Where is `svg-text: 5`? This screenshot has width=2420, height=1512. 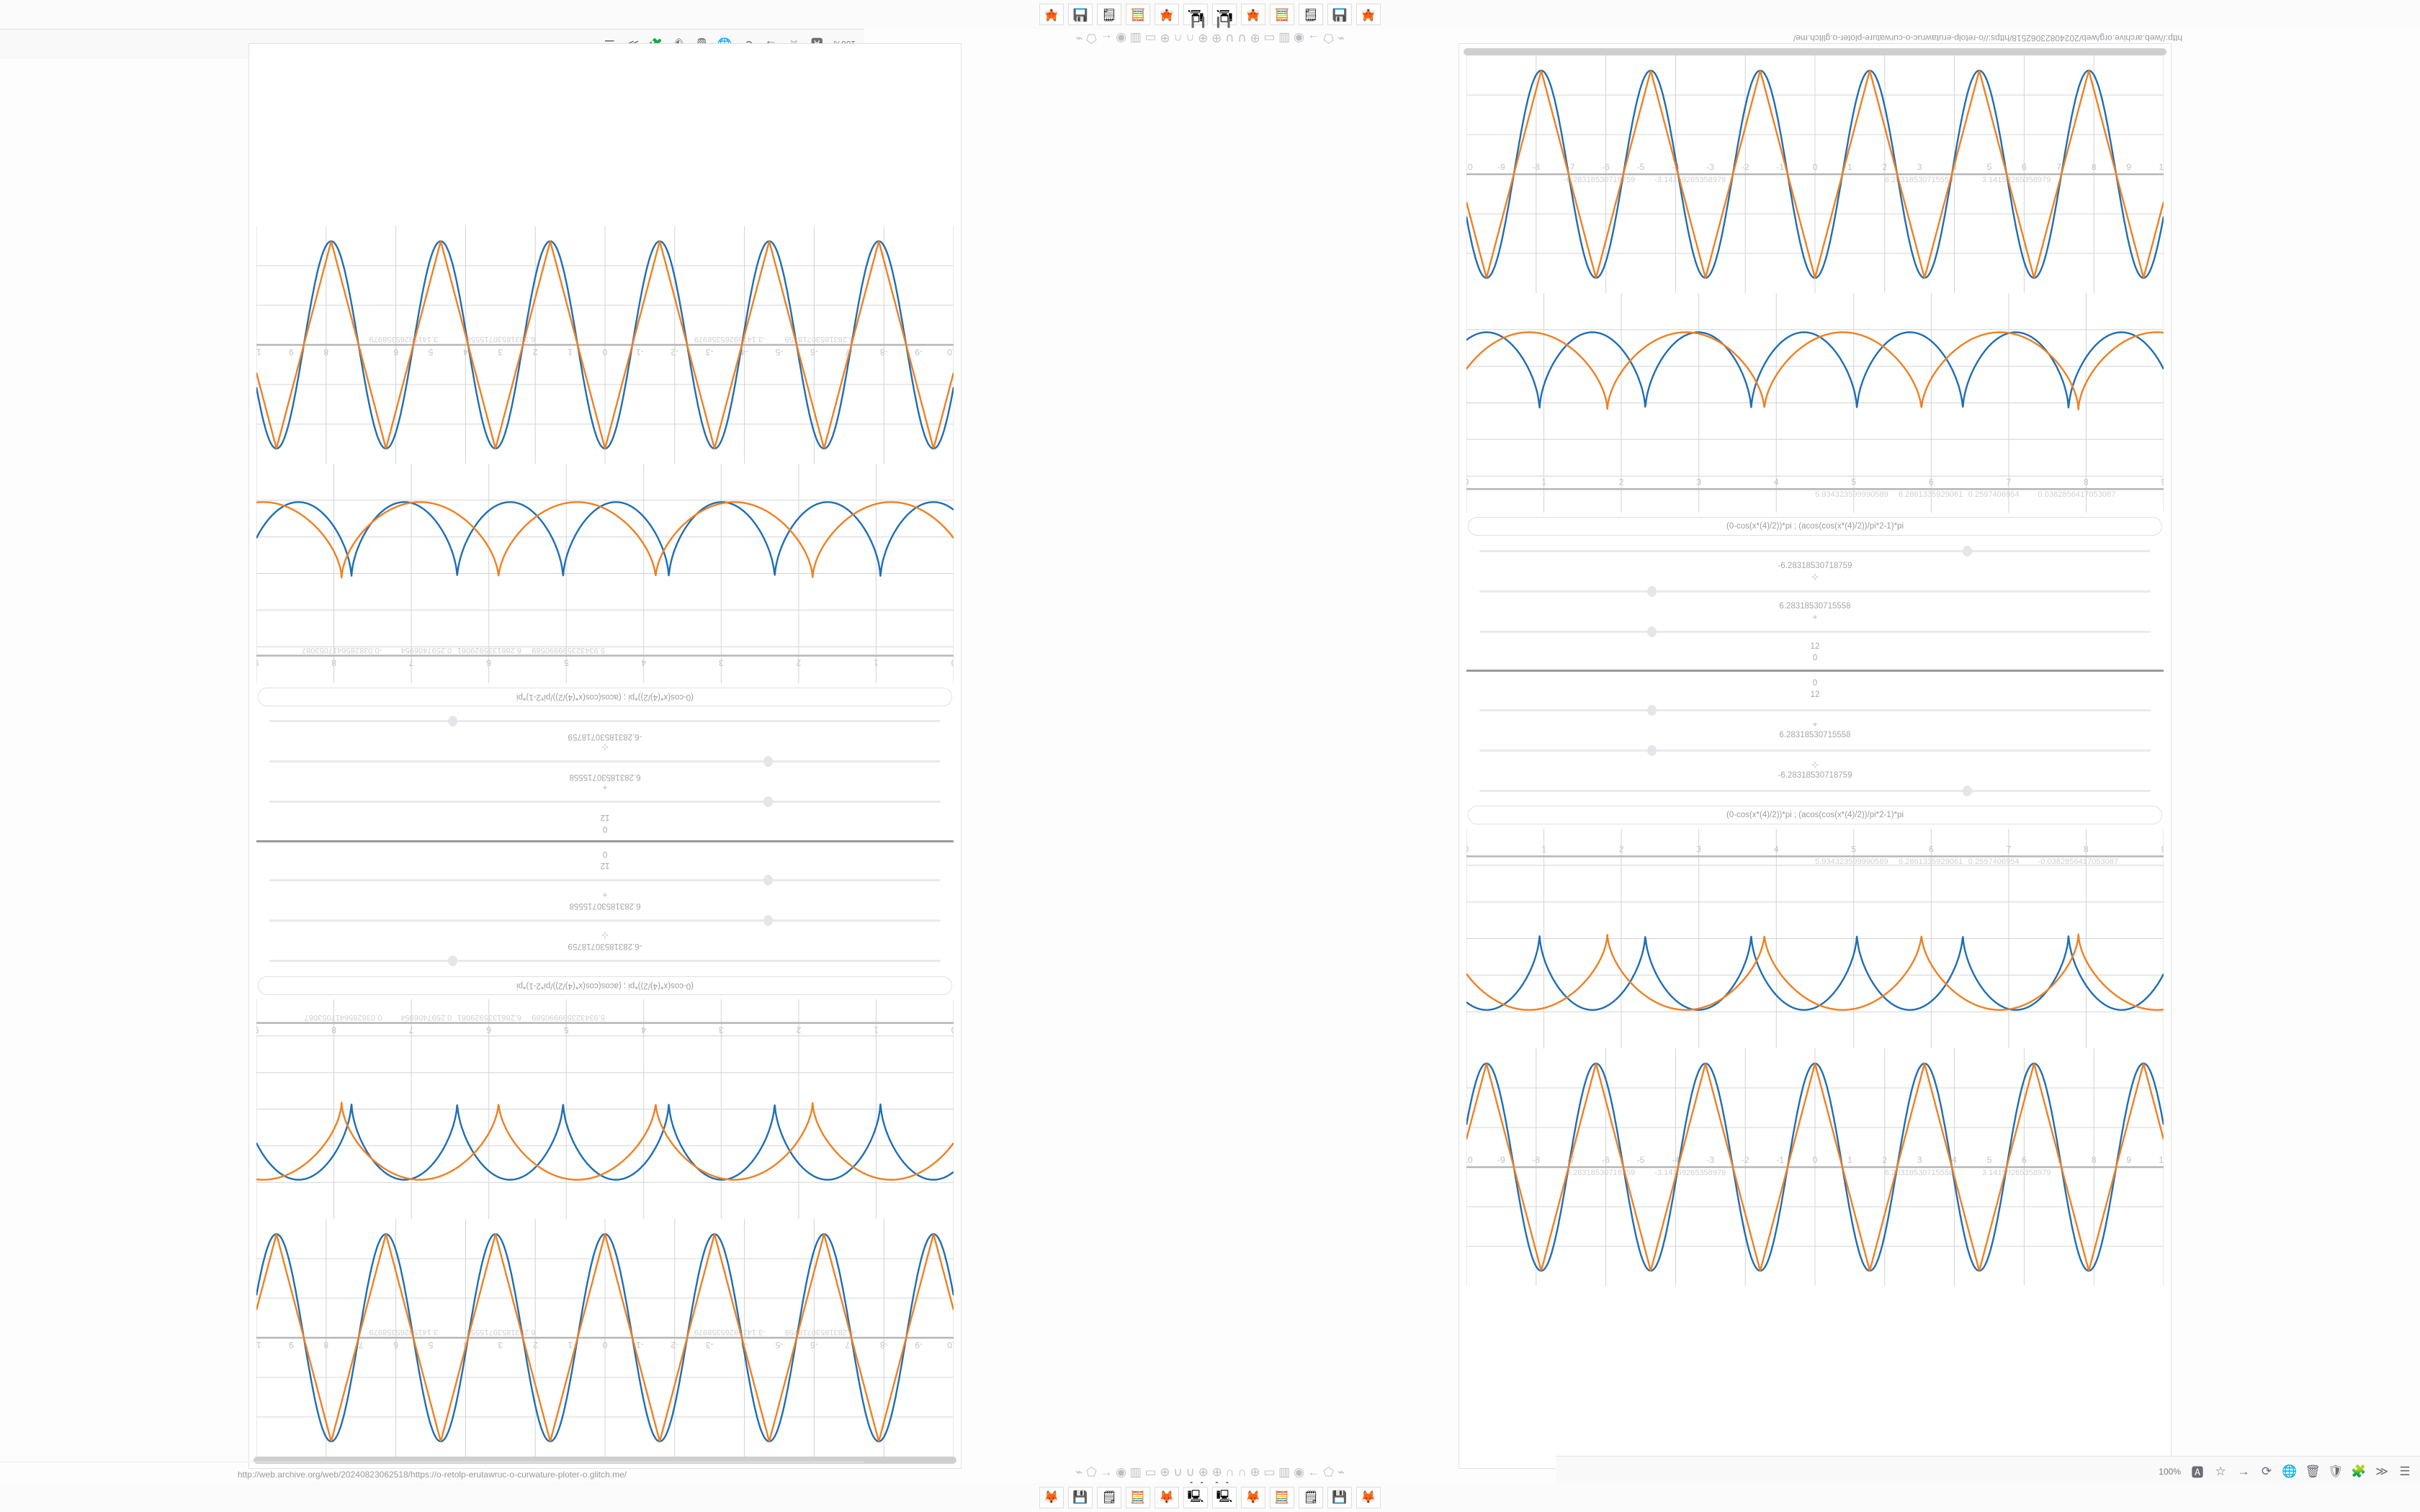 svg-text: 5 is located at coordinates (1853, 482).